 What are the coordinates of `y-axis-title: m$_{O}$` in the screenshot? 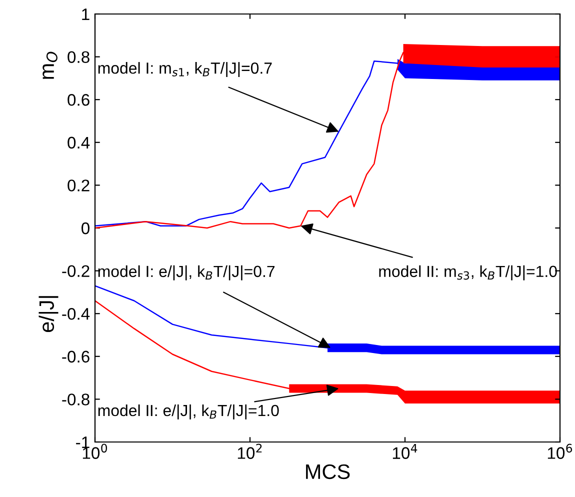 It's located at (50, 65).